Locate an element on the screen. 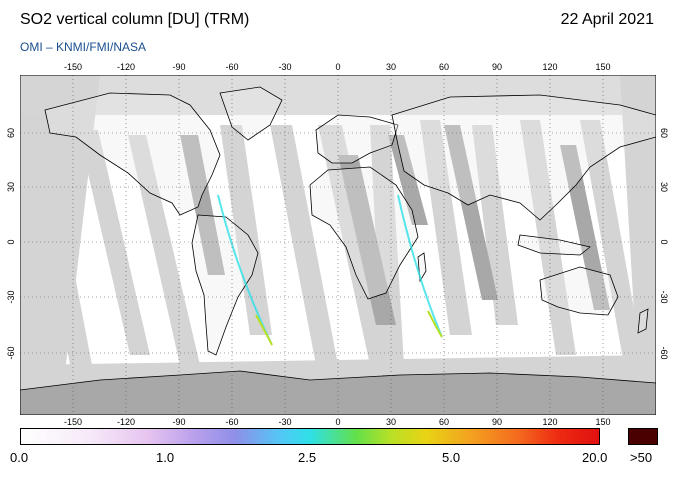  data-source: OMI – KNMI/FMI/NASA is located at coordinates (83, 47).